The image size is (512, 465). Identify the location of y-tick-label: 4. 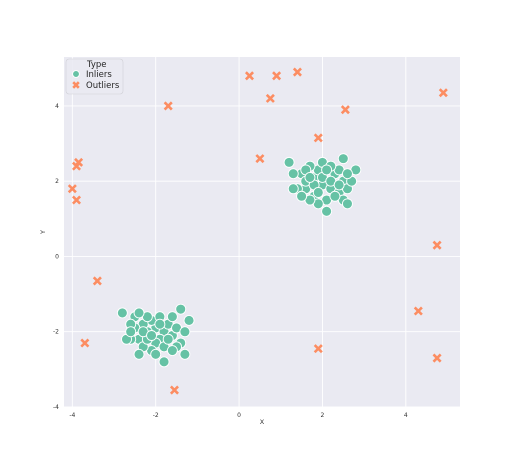
(57, 106).